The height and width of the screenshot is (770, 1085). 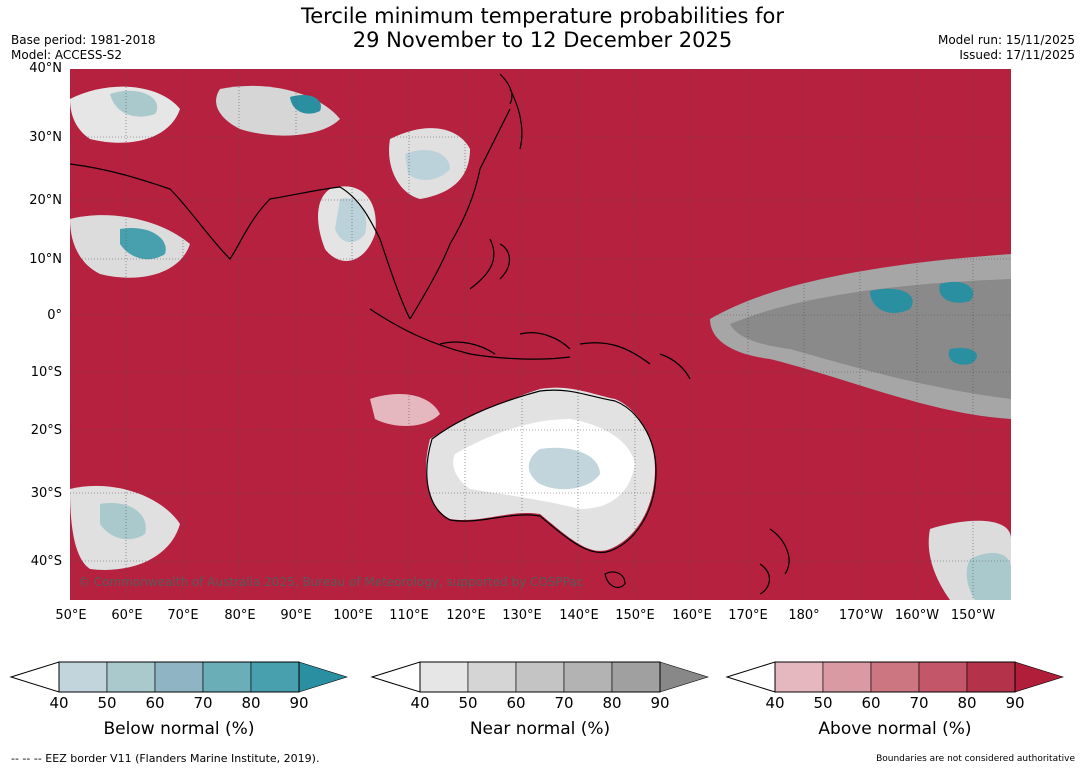 I want to click on cbar-below-tick: 40, so click(x=59, y=703).